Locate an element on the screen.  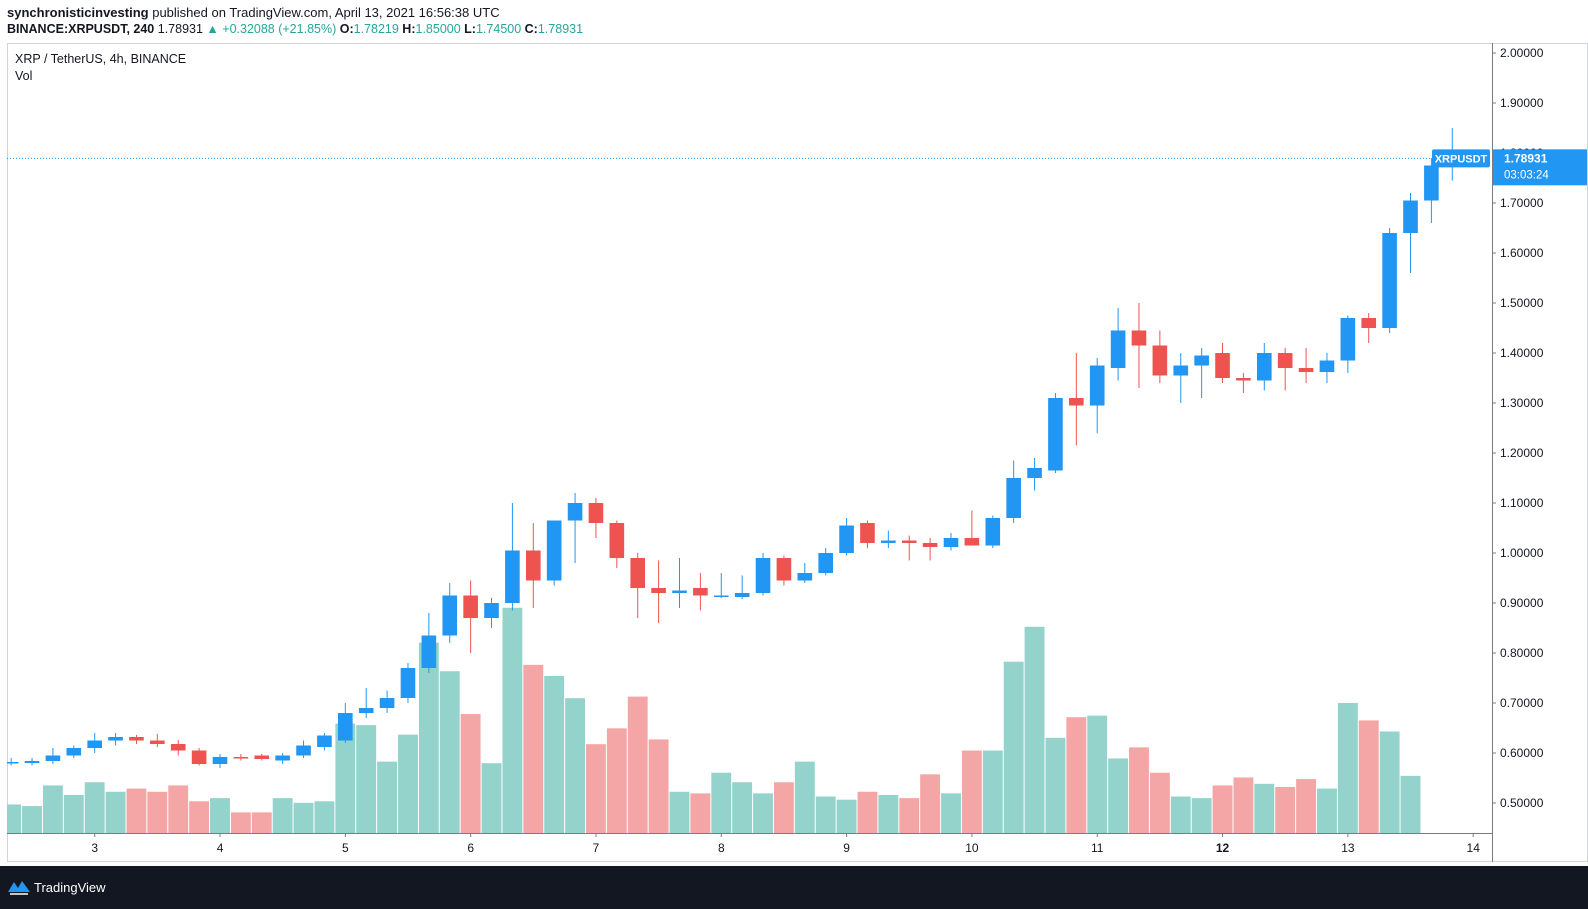
time-tick-label: 7 is located at coordinates (596, 848).